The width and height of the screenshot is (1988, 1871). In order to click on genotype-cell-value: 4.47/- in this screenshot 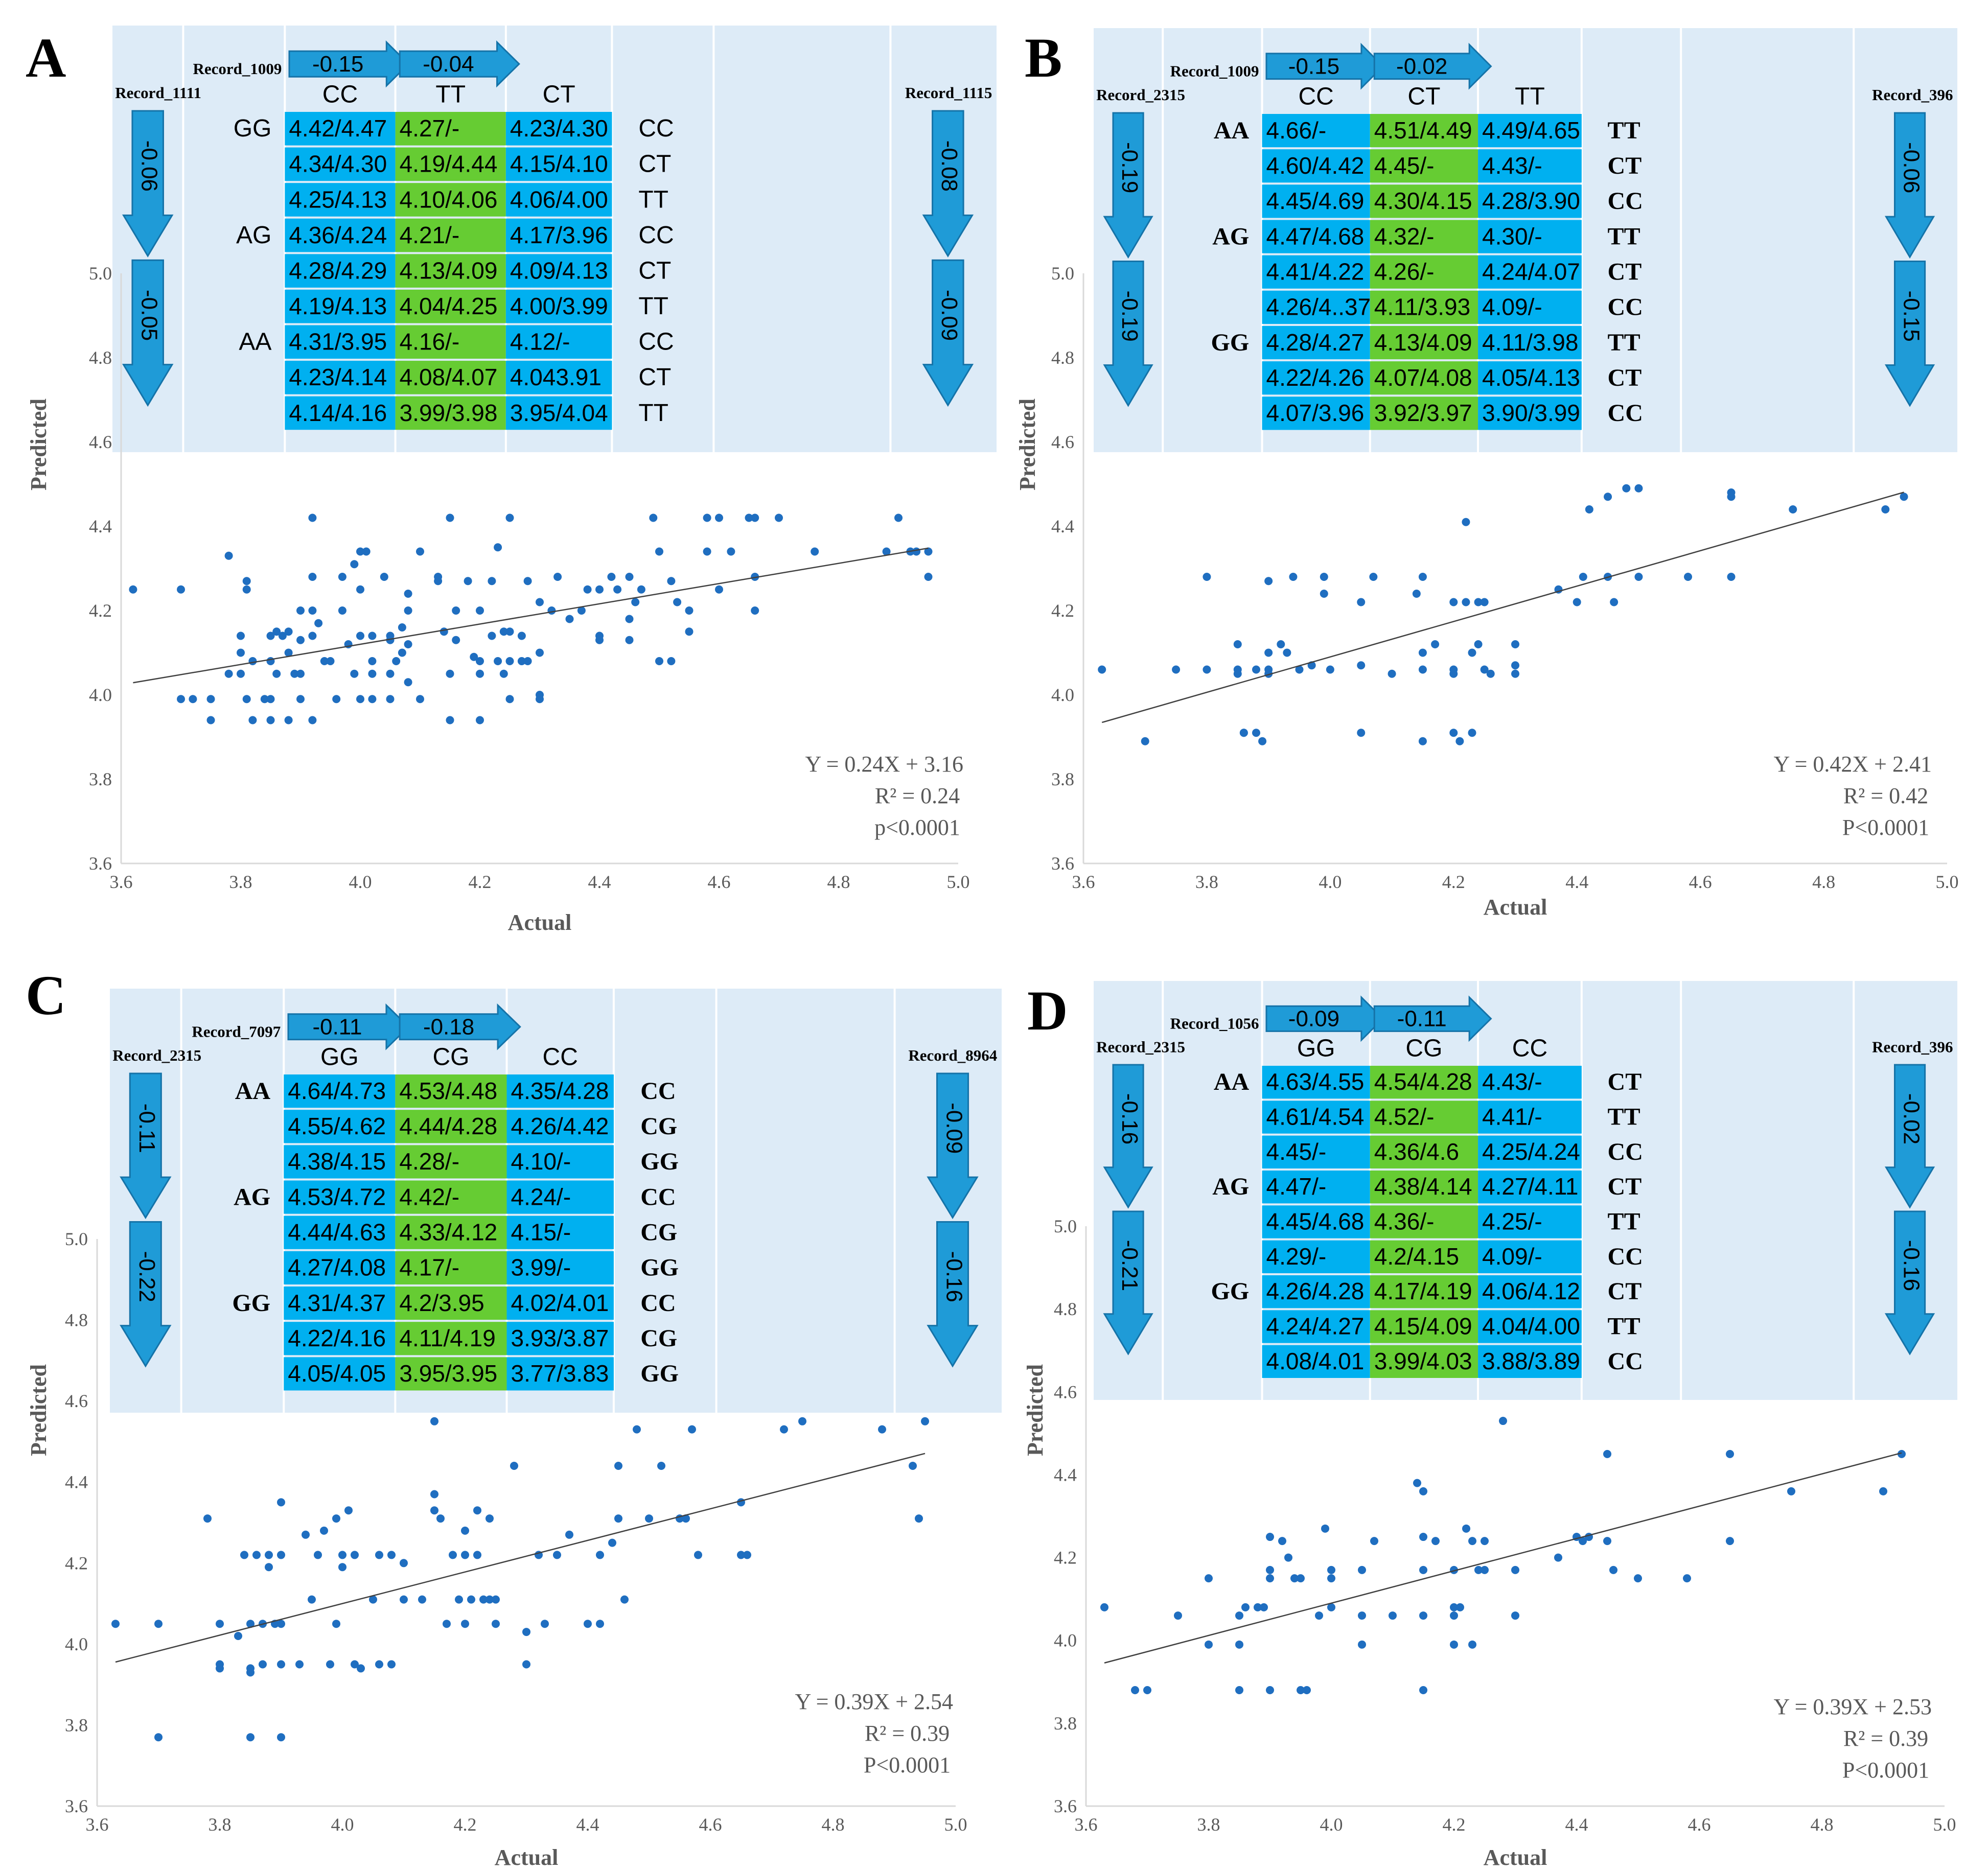, I will do `click(1296, 1186)`.